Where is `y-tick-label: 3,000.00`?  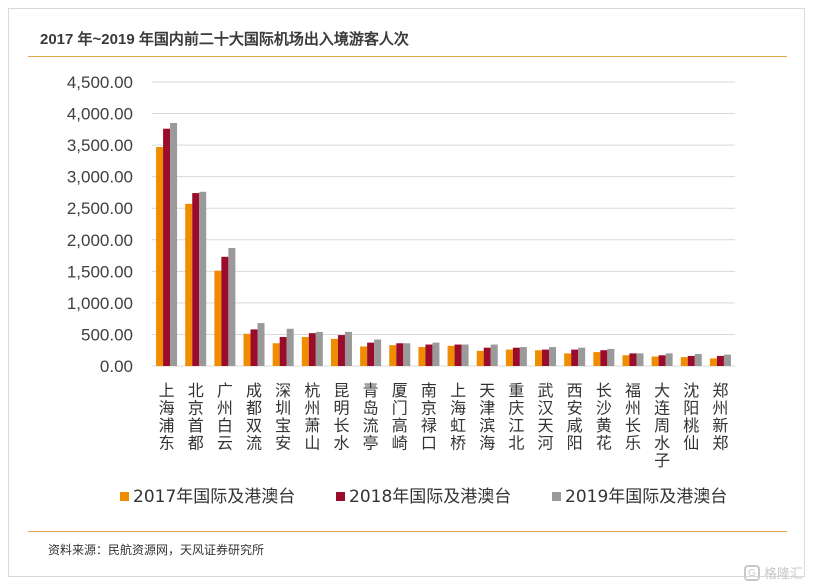
y-tick-label: 3,000.00 is located at coordinates (100, 177).